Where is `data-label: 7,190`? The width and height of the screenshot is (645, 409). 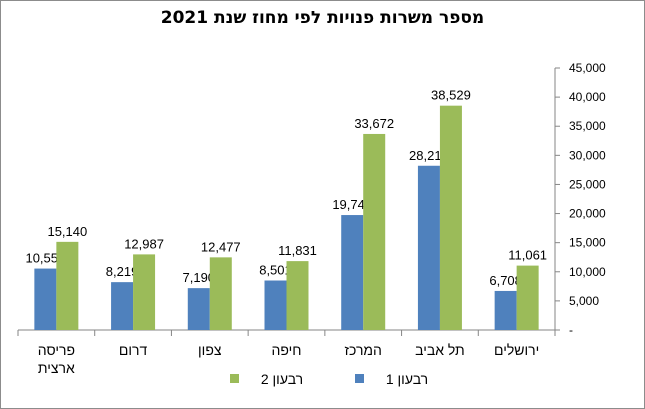
data-label: 7,190 is located at coordinates (199, 277).